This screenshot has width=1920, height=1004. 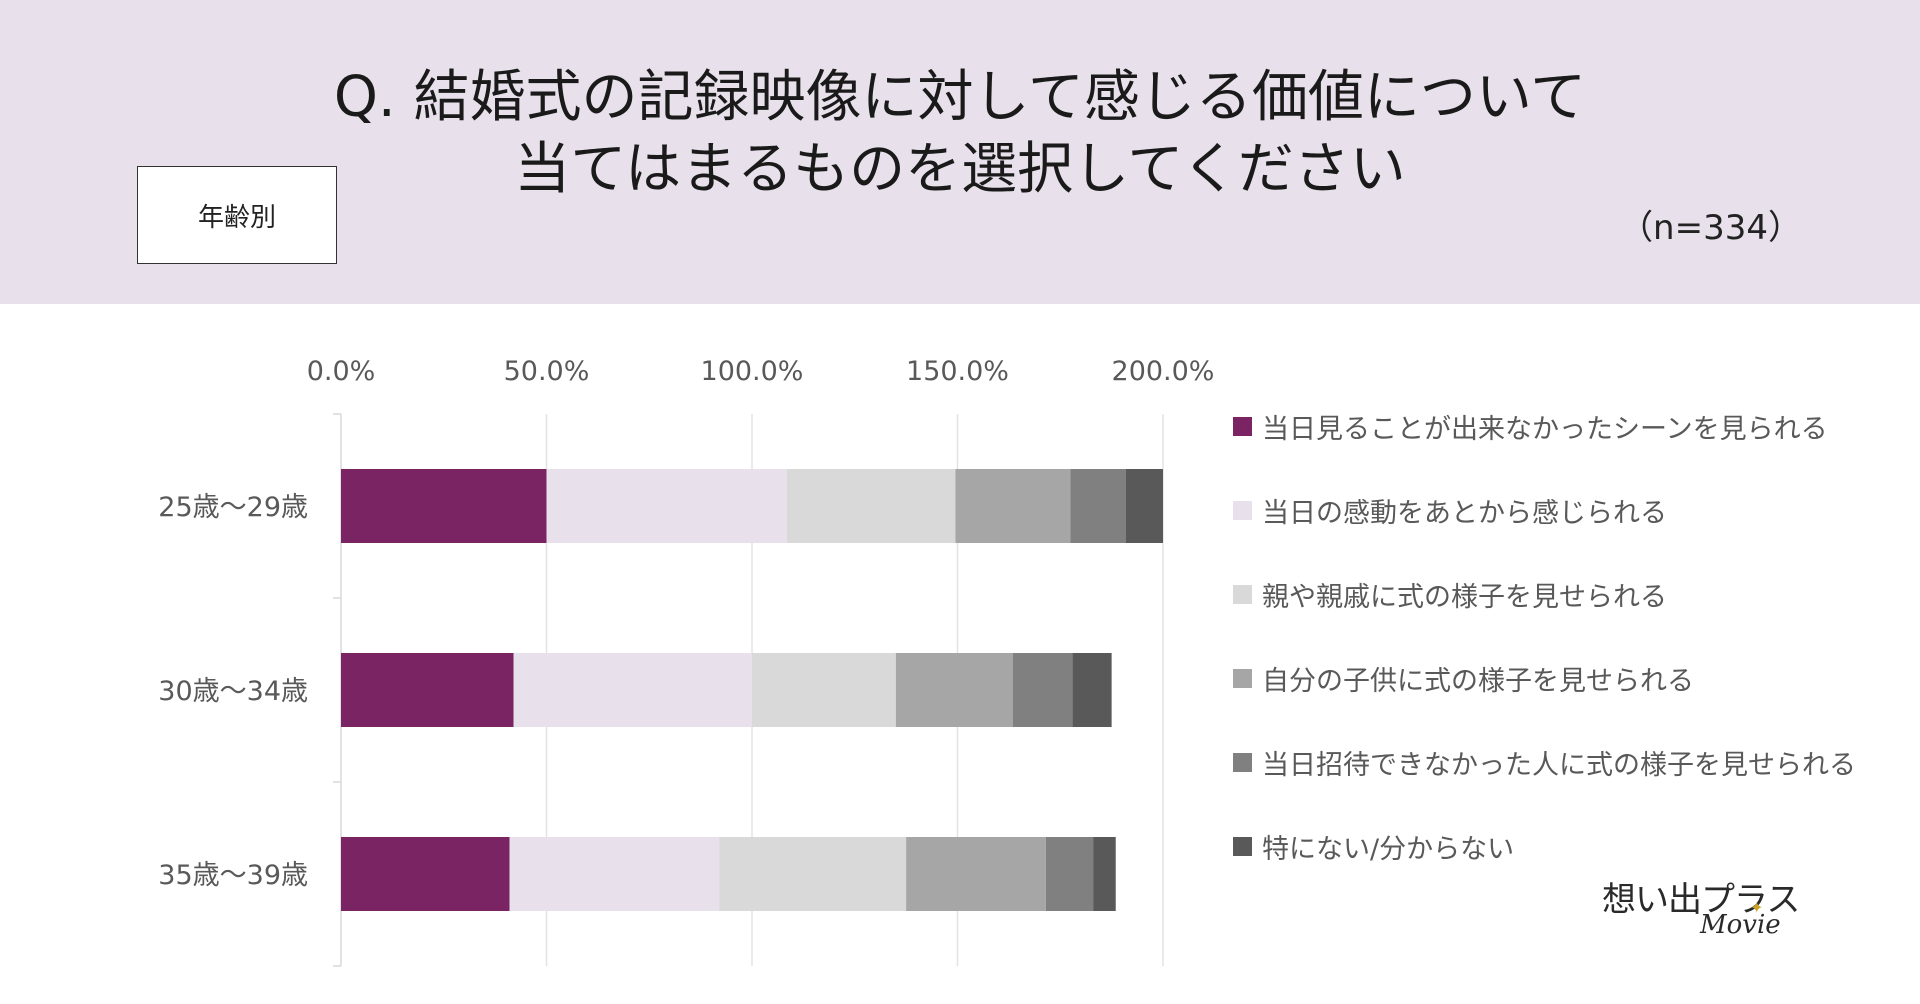 I want to click on brand-logo: 想い出プラス ✦ Movie, so click(x=1707, y=908).